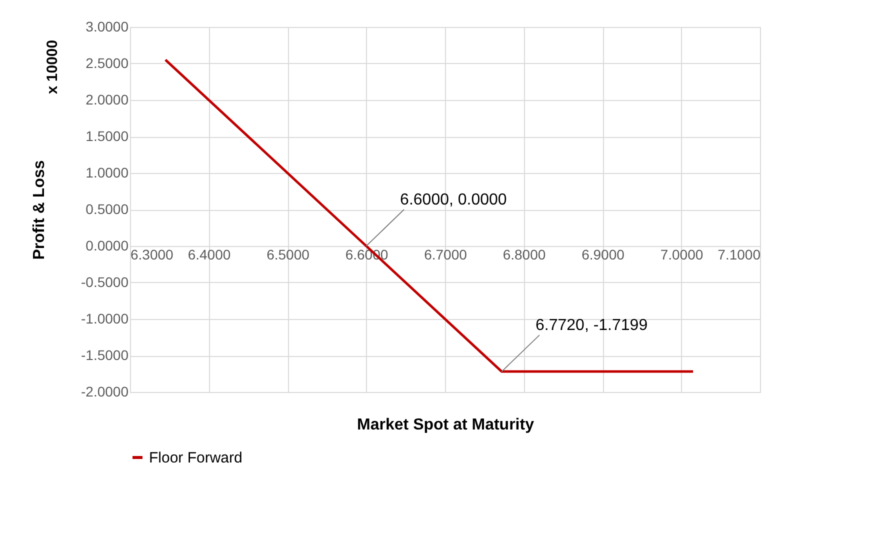  I want to click on y-tick-label: 0.0000, so click(107, 246).